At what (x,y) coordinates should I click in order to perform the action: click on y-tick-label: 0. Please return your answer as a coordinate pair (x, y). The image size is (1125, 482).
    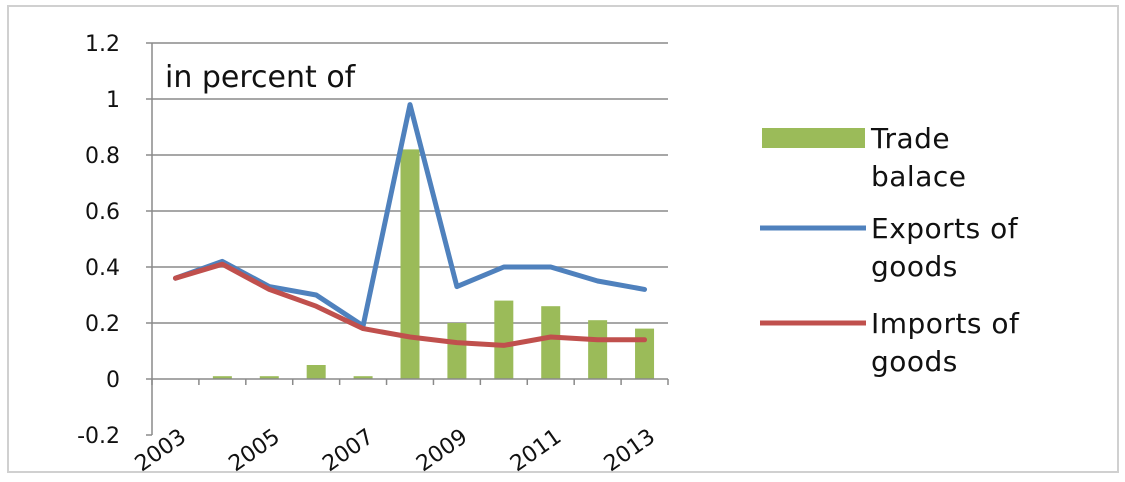
    Looking at the image, I should click on (113, 380).